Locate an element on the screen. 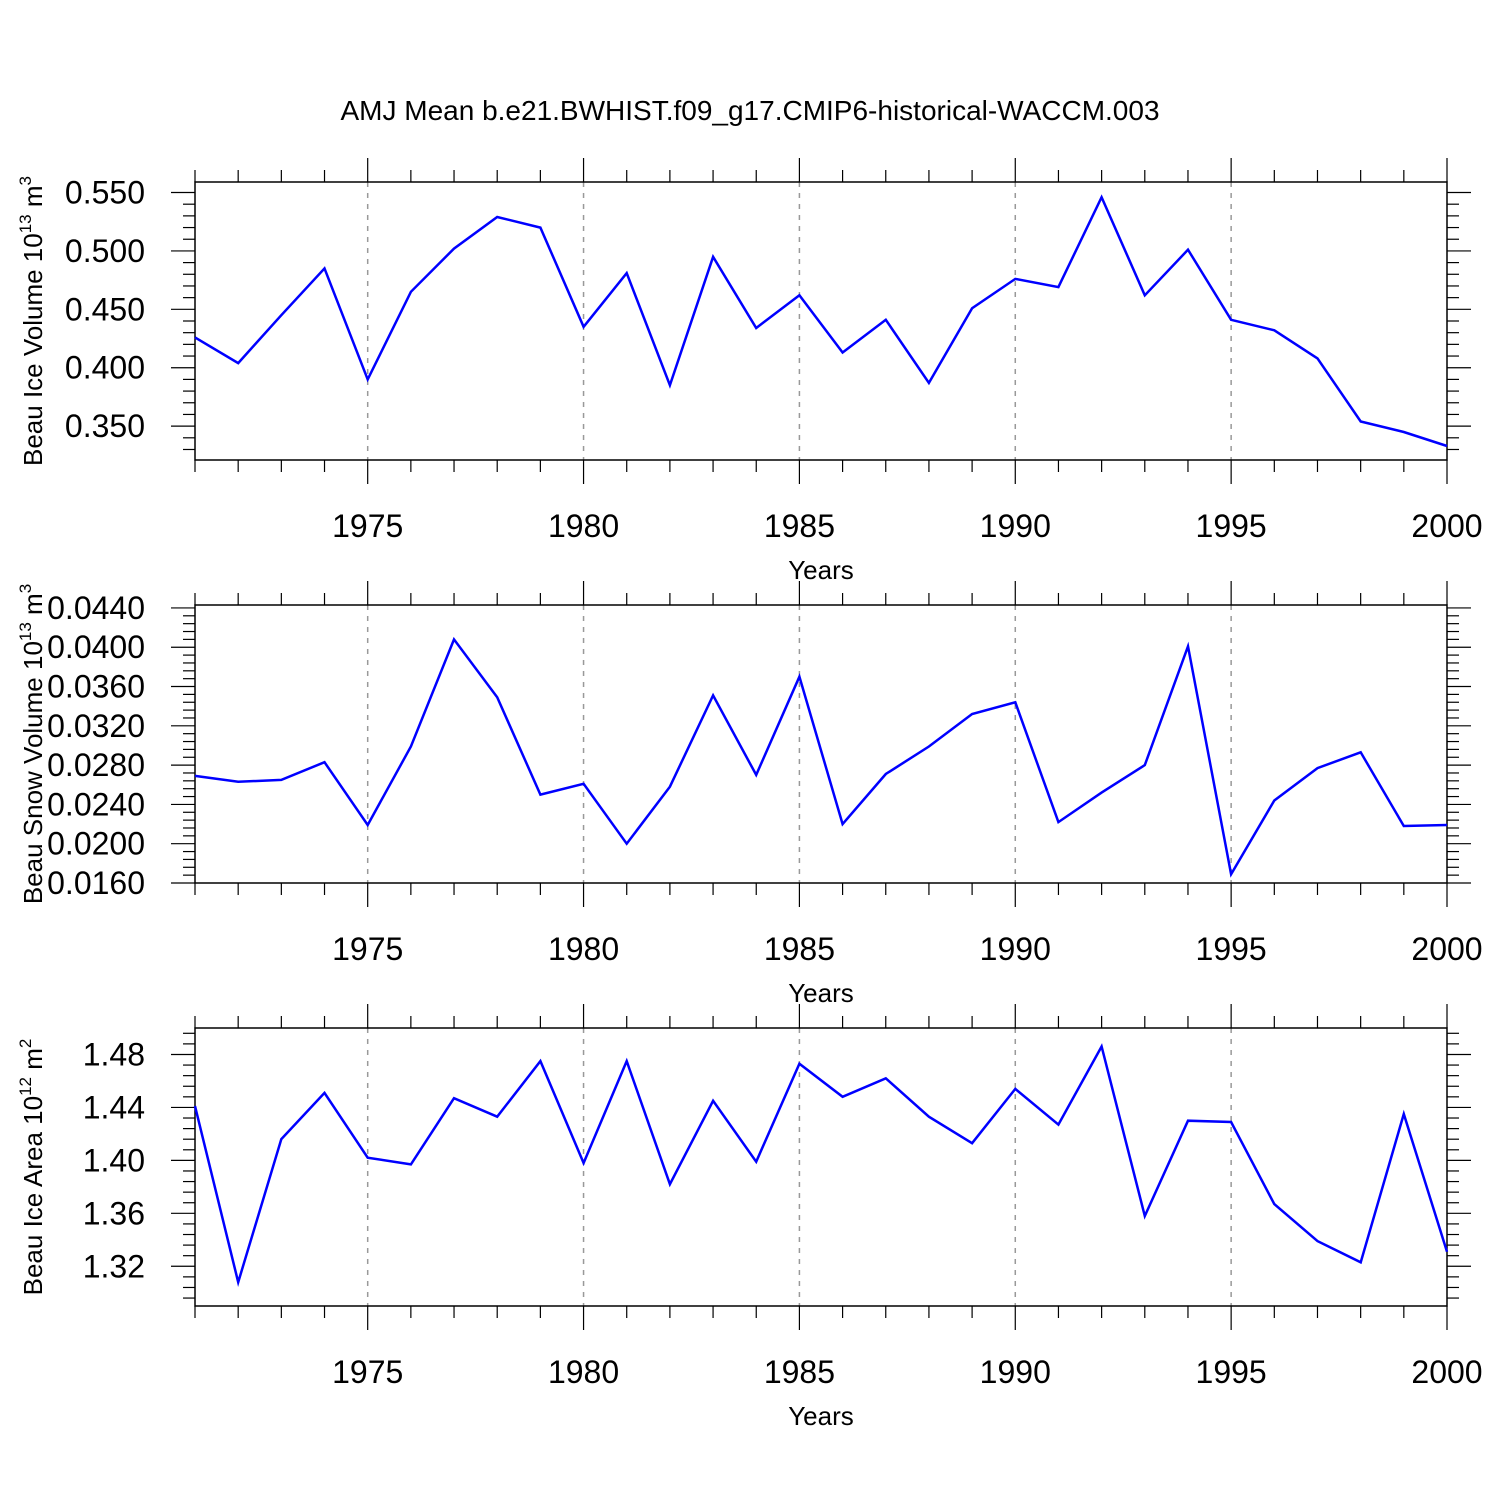 Image resolution: width=1500 pixels, height=1500 pixels. snow-volume-ytick-label: 0.0320 is located at coordinates (96, 726).